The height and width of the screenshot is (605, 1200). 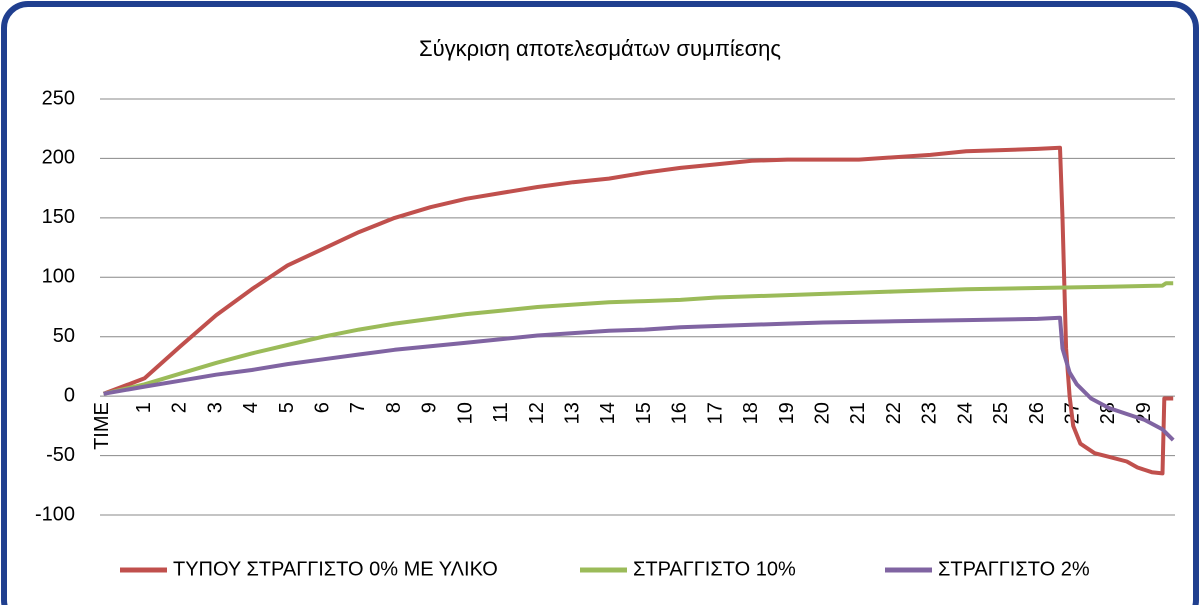 I want to click on y-tick-label: 100, so click(x=58, y=277).